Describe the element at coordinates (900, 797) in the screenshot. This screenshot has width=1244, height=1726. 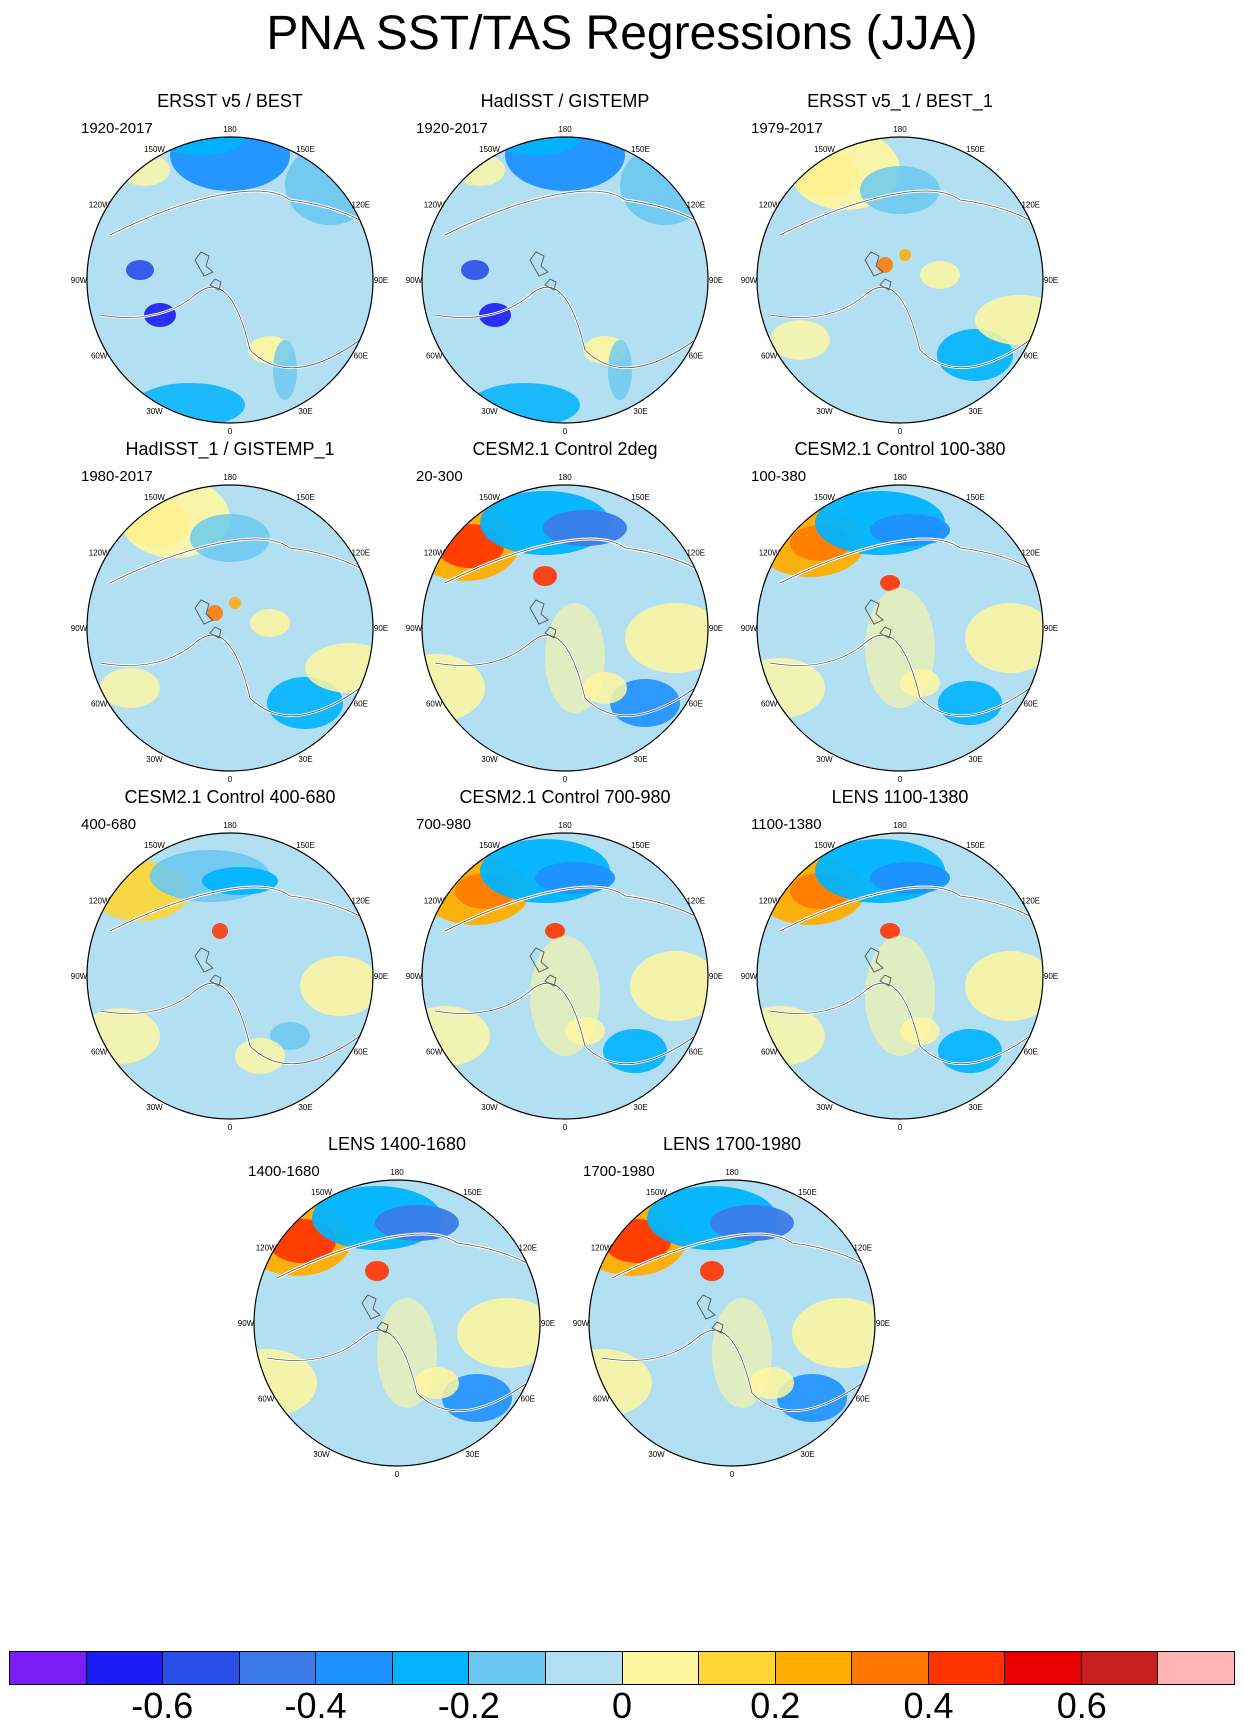
I see `panel-title: LENS 1100-1380` at that location.